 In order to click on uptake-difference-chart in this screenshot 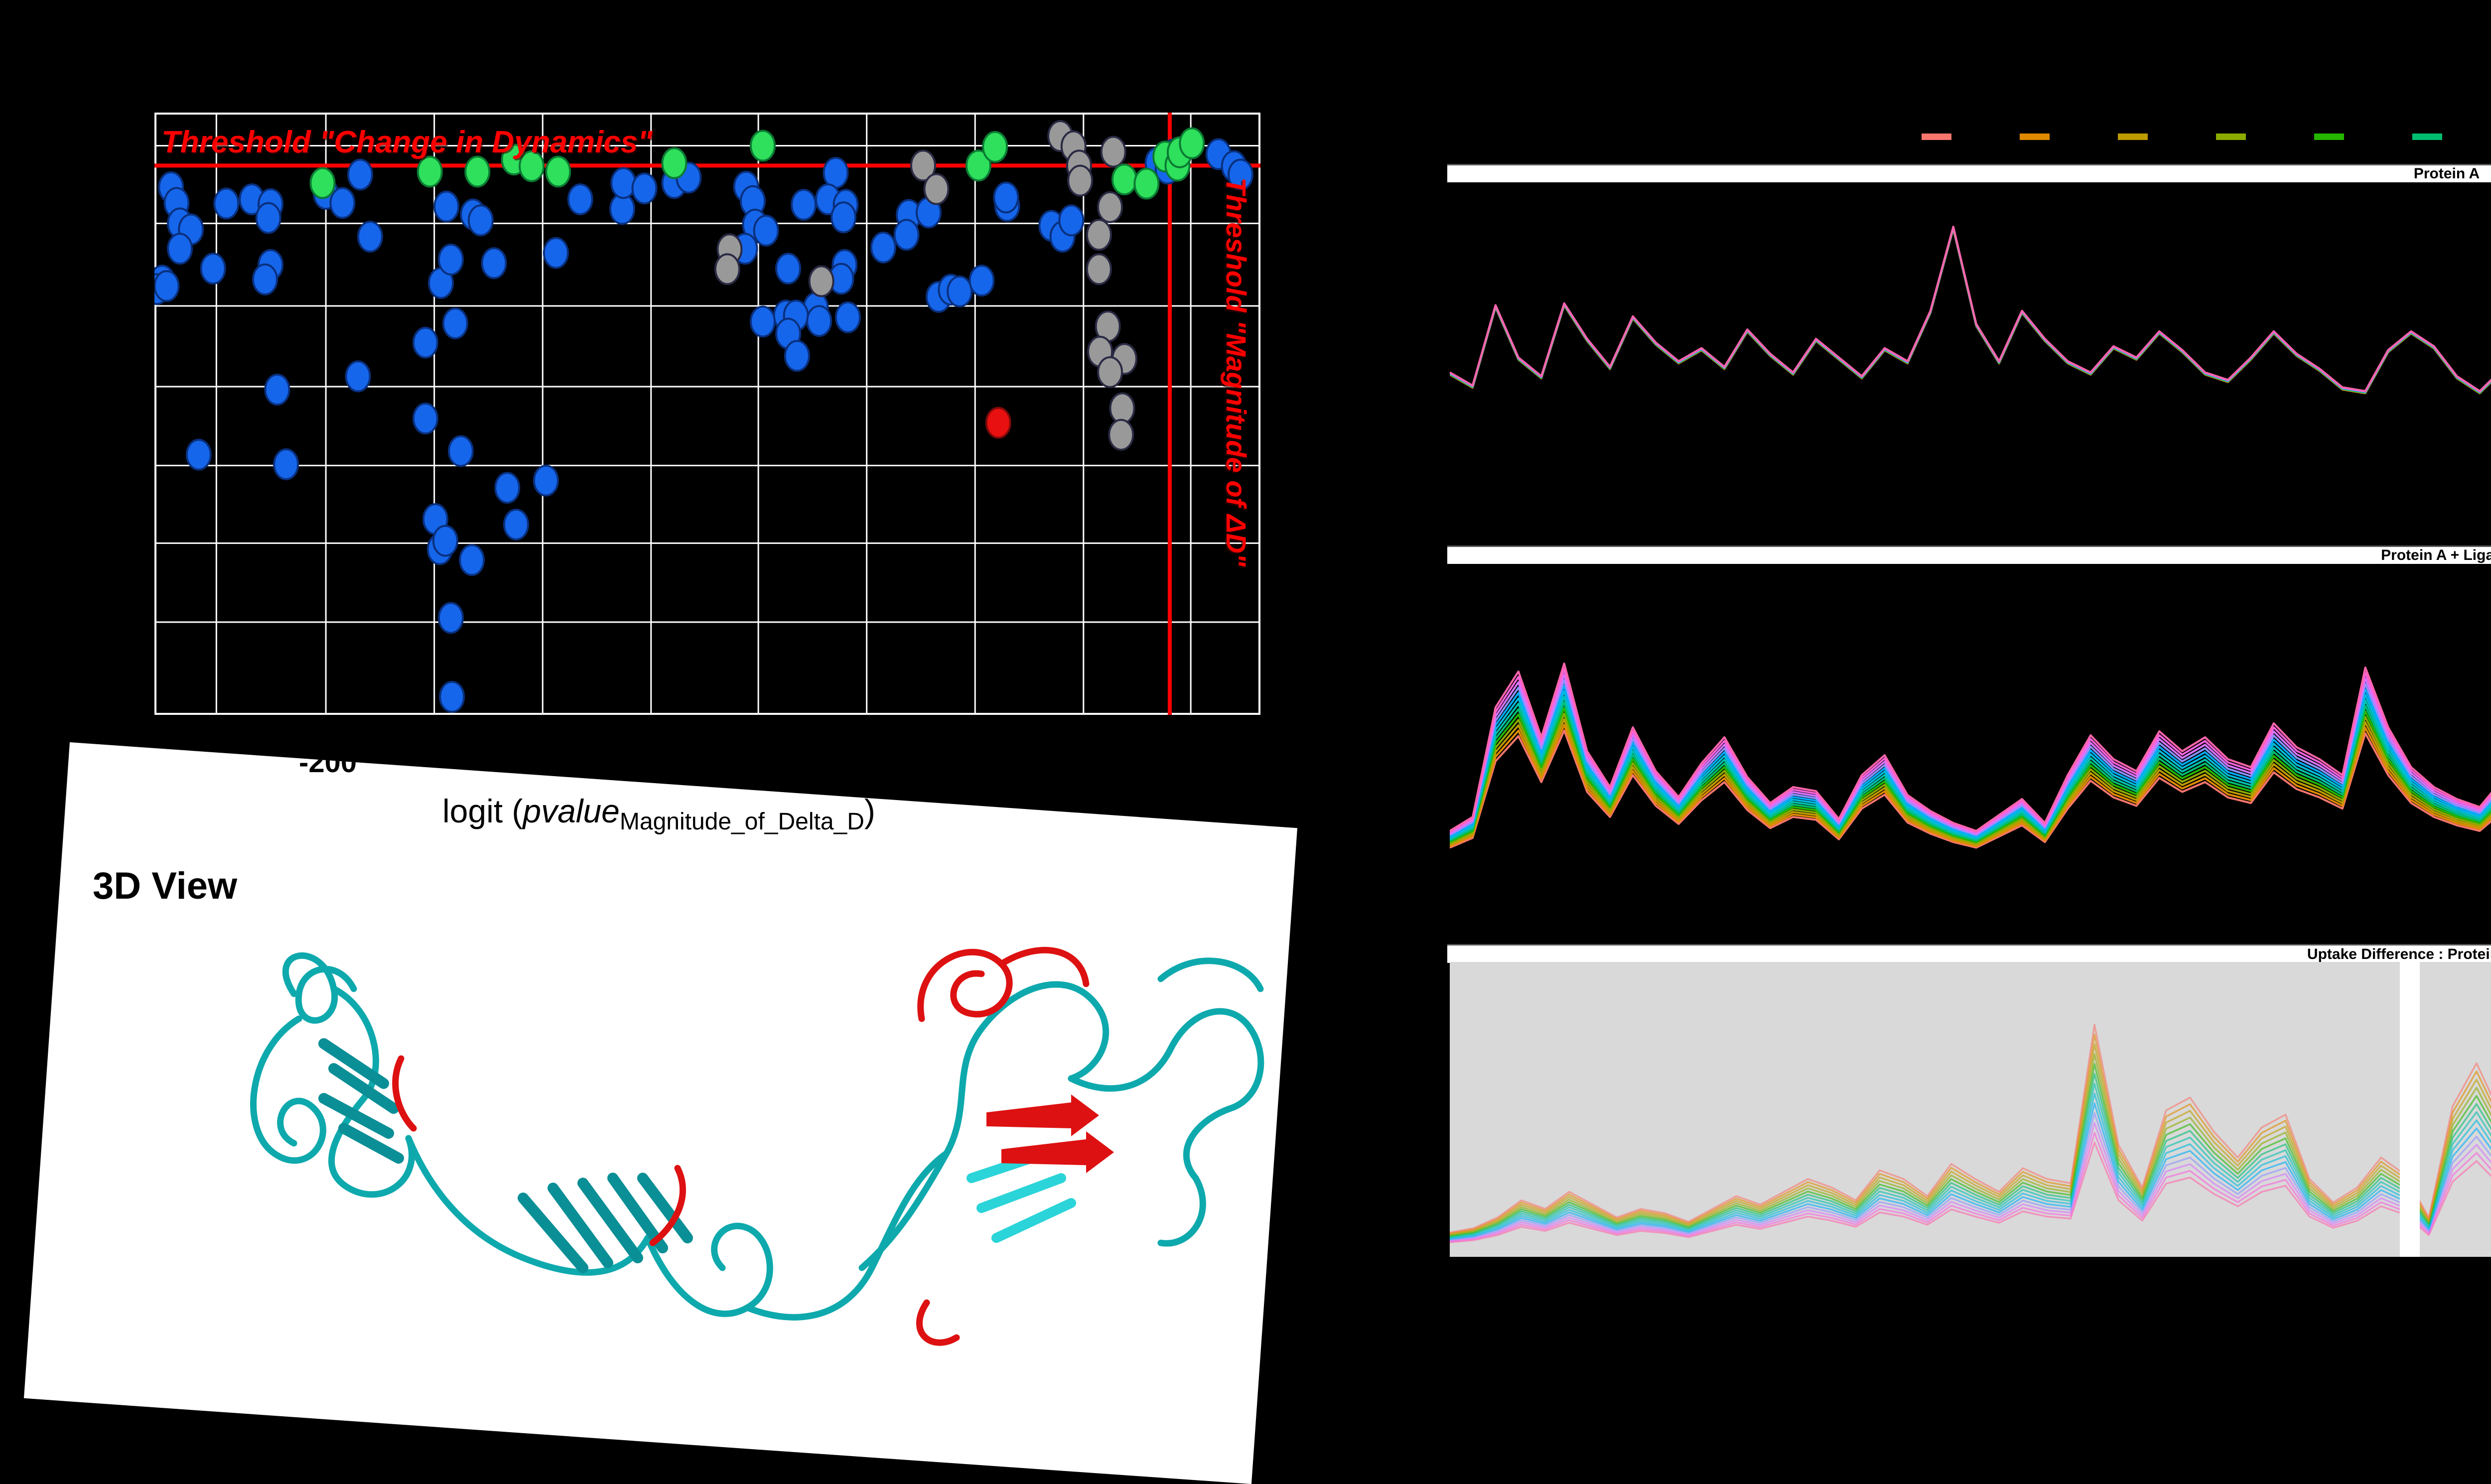, I will do `click(1970, 1109)`.